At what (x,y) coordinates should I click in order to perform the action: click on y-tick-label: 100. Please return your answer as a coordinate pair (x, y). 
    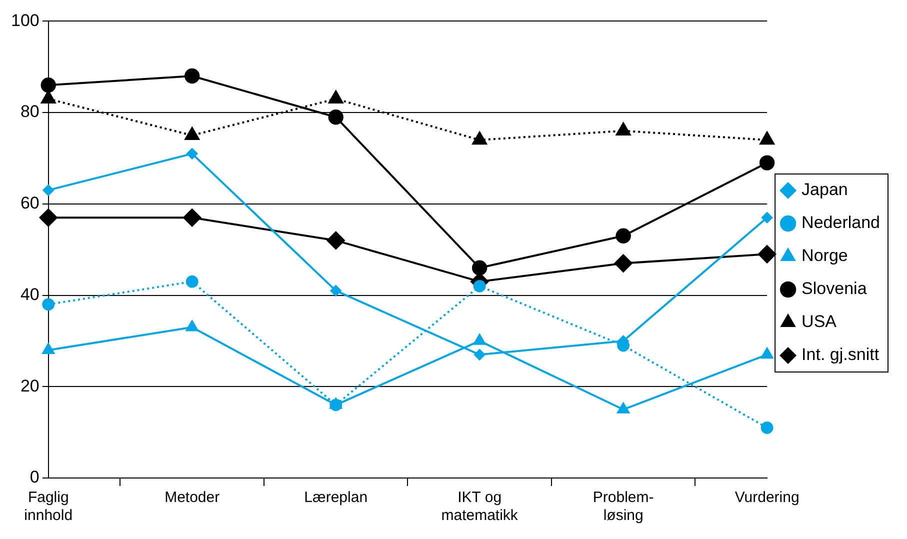
    Looking at the image, I should click on (25, 20).